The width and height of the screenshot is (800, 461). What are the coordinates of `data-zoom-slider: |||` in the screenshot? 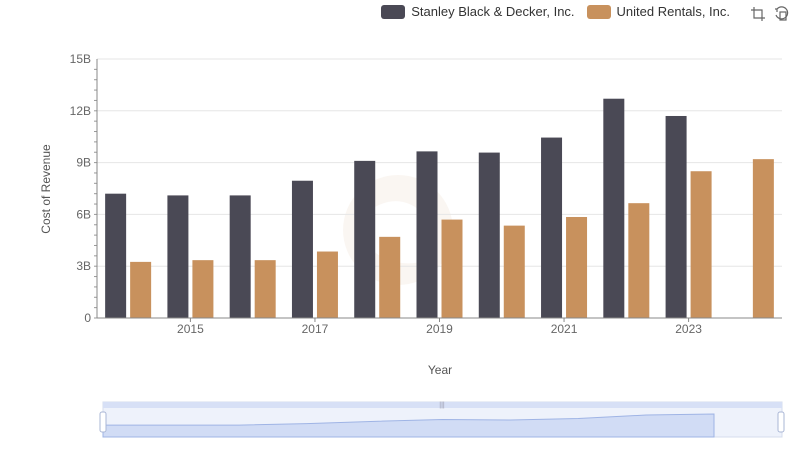 It's located at (442, 419).